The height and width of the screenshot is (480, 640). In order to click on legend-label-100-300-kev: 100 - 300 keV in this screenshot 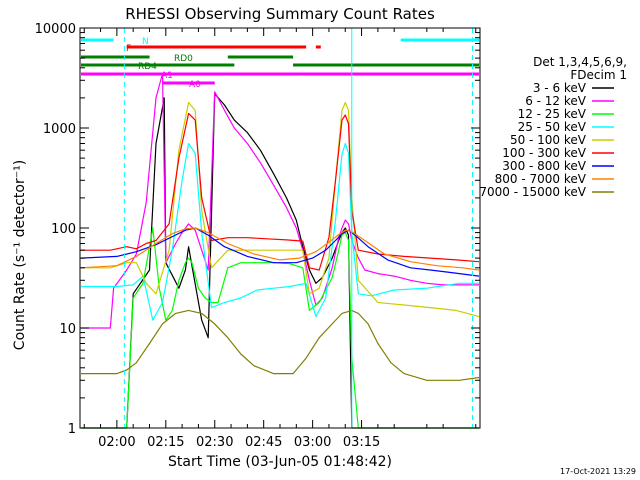, I will do `click(544, 153)`.